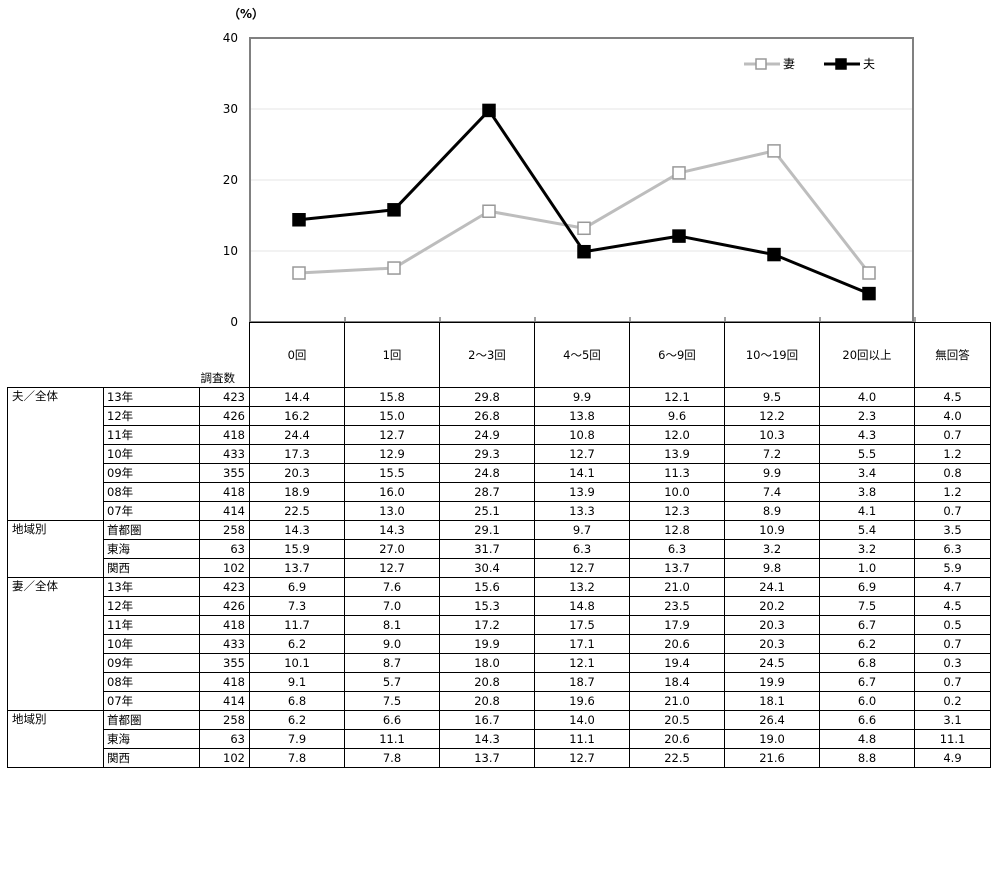 Image resolution: width=992 pixels, height=874 pixels. I want to click on table-cell: 7.9, so click(297, 739).